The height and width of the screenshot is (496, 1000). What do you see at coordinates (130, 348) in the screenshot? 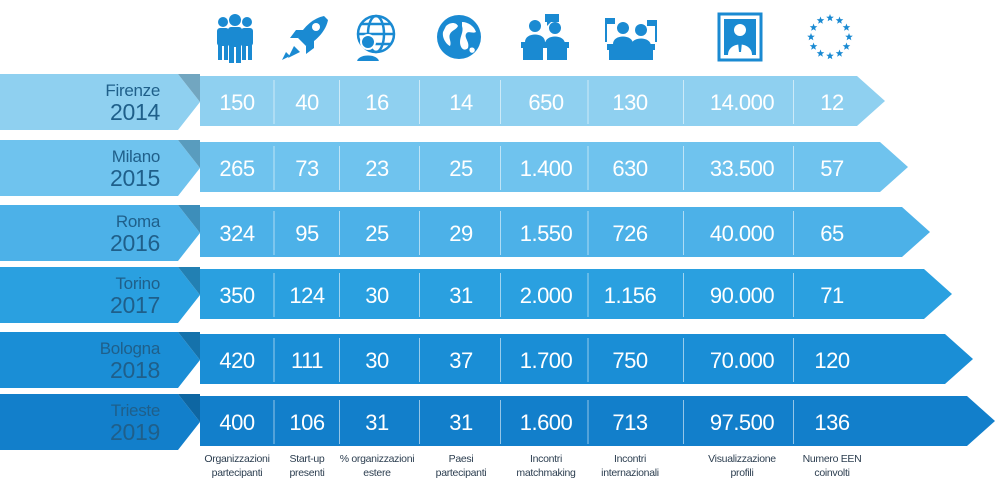
I see `city-name: Bologna` at bounding box center [130, 348].